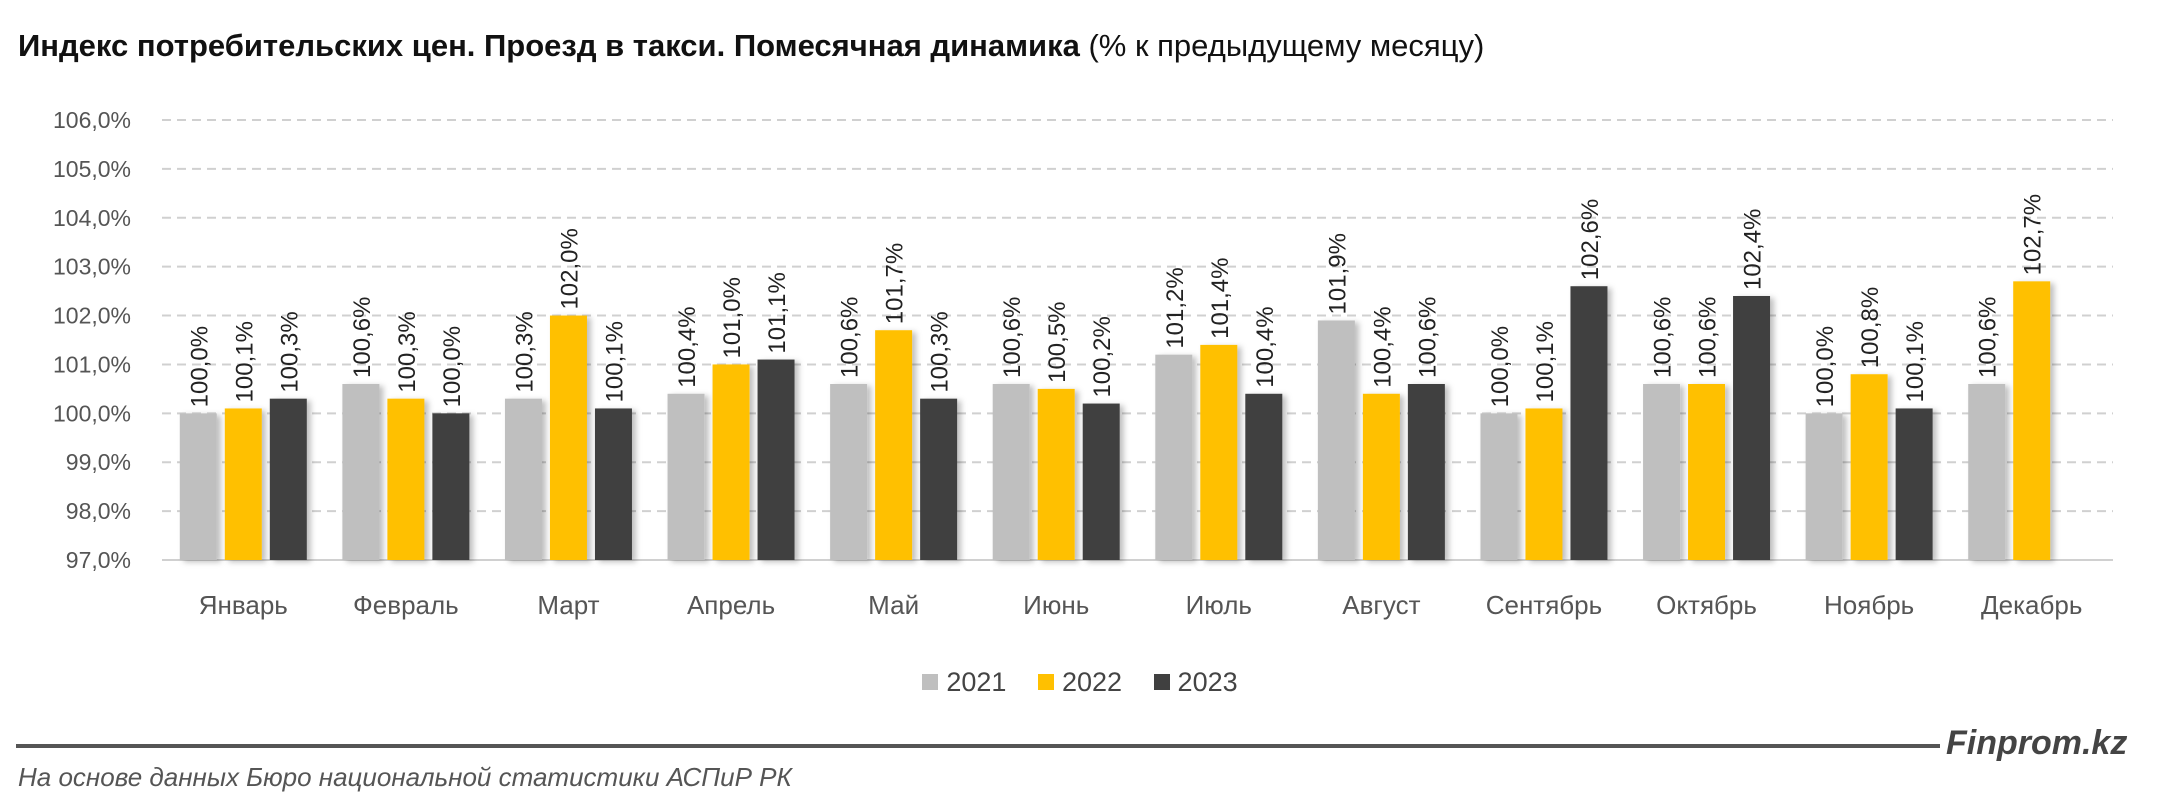 The height and width of the screenshot is (810, 2160). Describe the element at coordinates (1265, 346) in the screenshot. I see `data-label-2023: 100,4%` at that location.